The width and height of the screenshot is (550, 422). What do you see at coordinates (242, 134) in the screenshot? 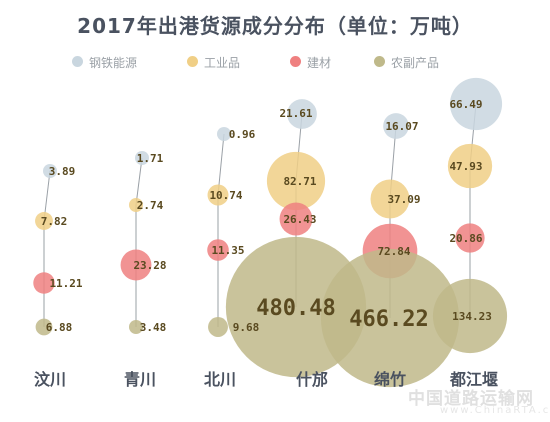
I see `value-label-steel-energy-beichuan: 0.96` at bounding box center [242, 134].